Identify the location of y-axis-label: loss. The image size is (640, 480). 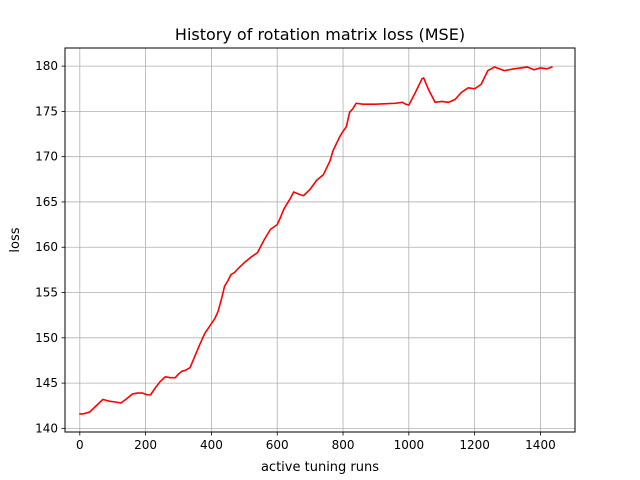
(15, 239).